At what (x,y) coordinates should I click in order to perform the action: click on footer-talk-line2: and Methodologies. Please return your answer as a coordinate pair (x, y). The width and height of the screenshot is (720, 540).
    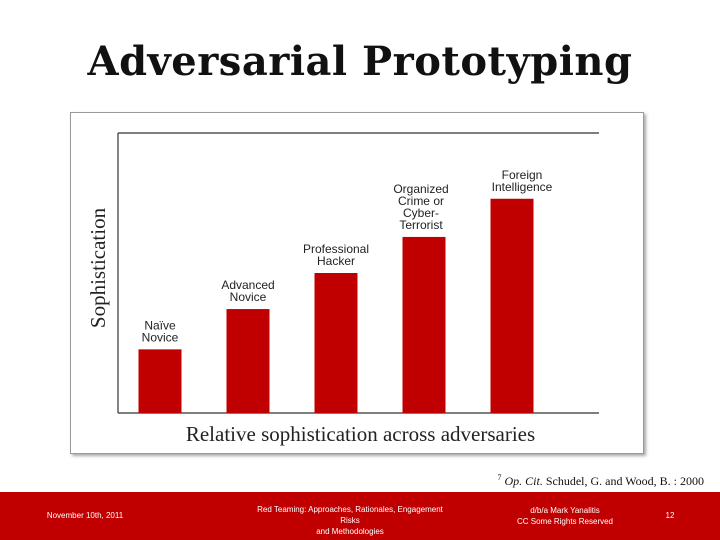
    Looking at the image, I should click on (350, 531).